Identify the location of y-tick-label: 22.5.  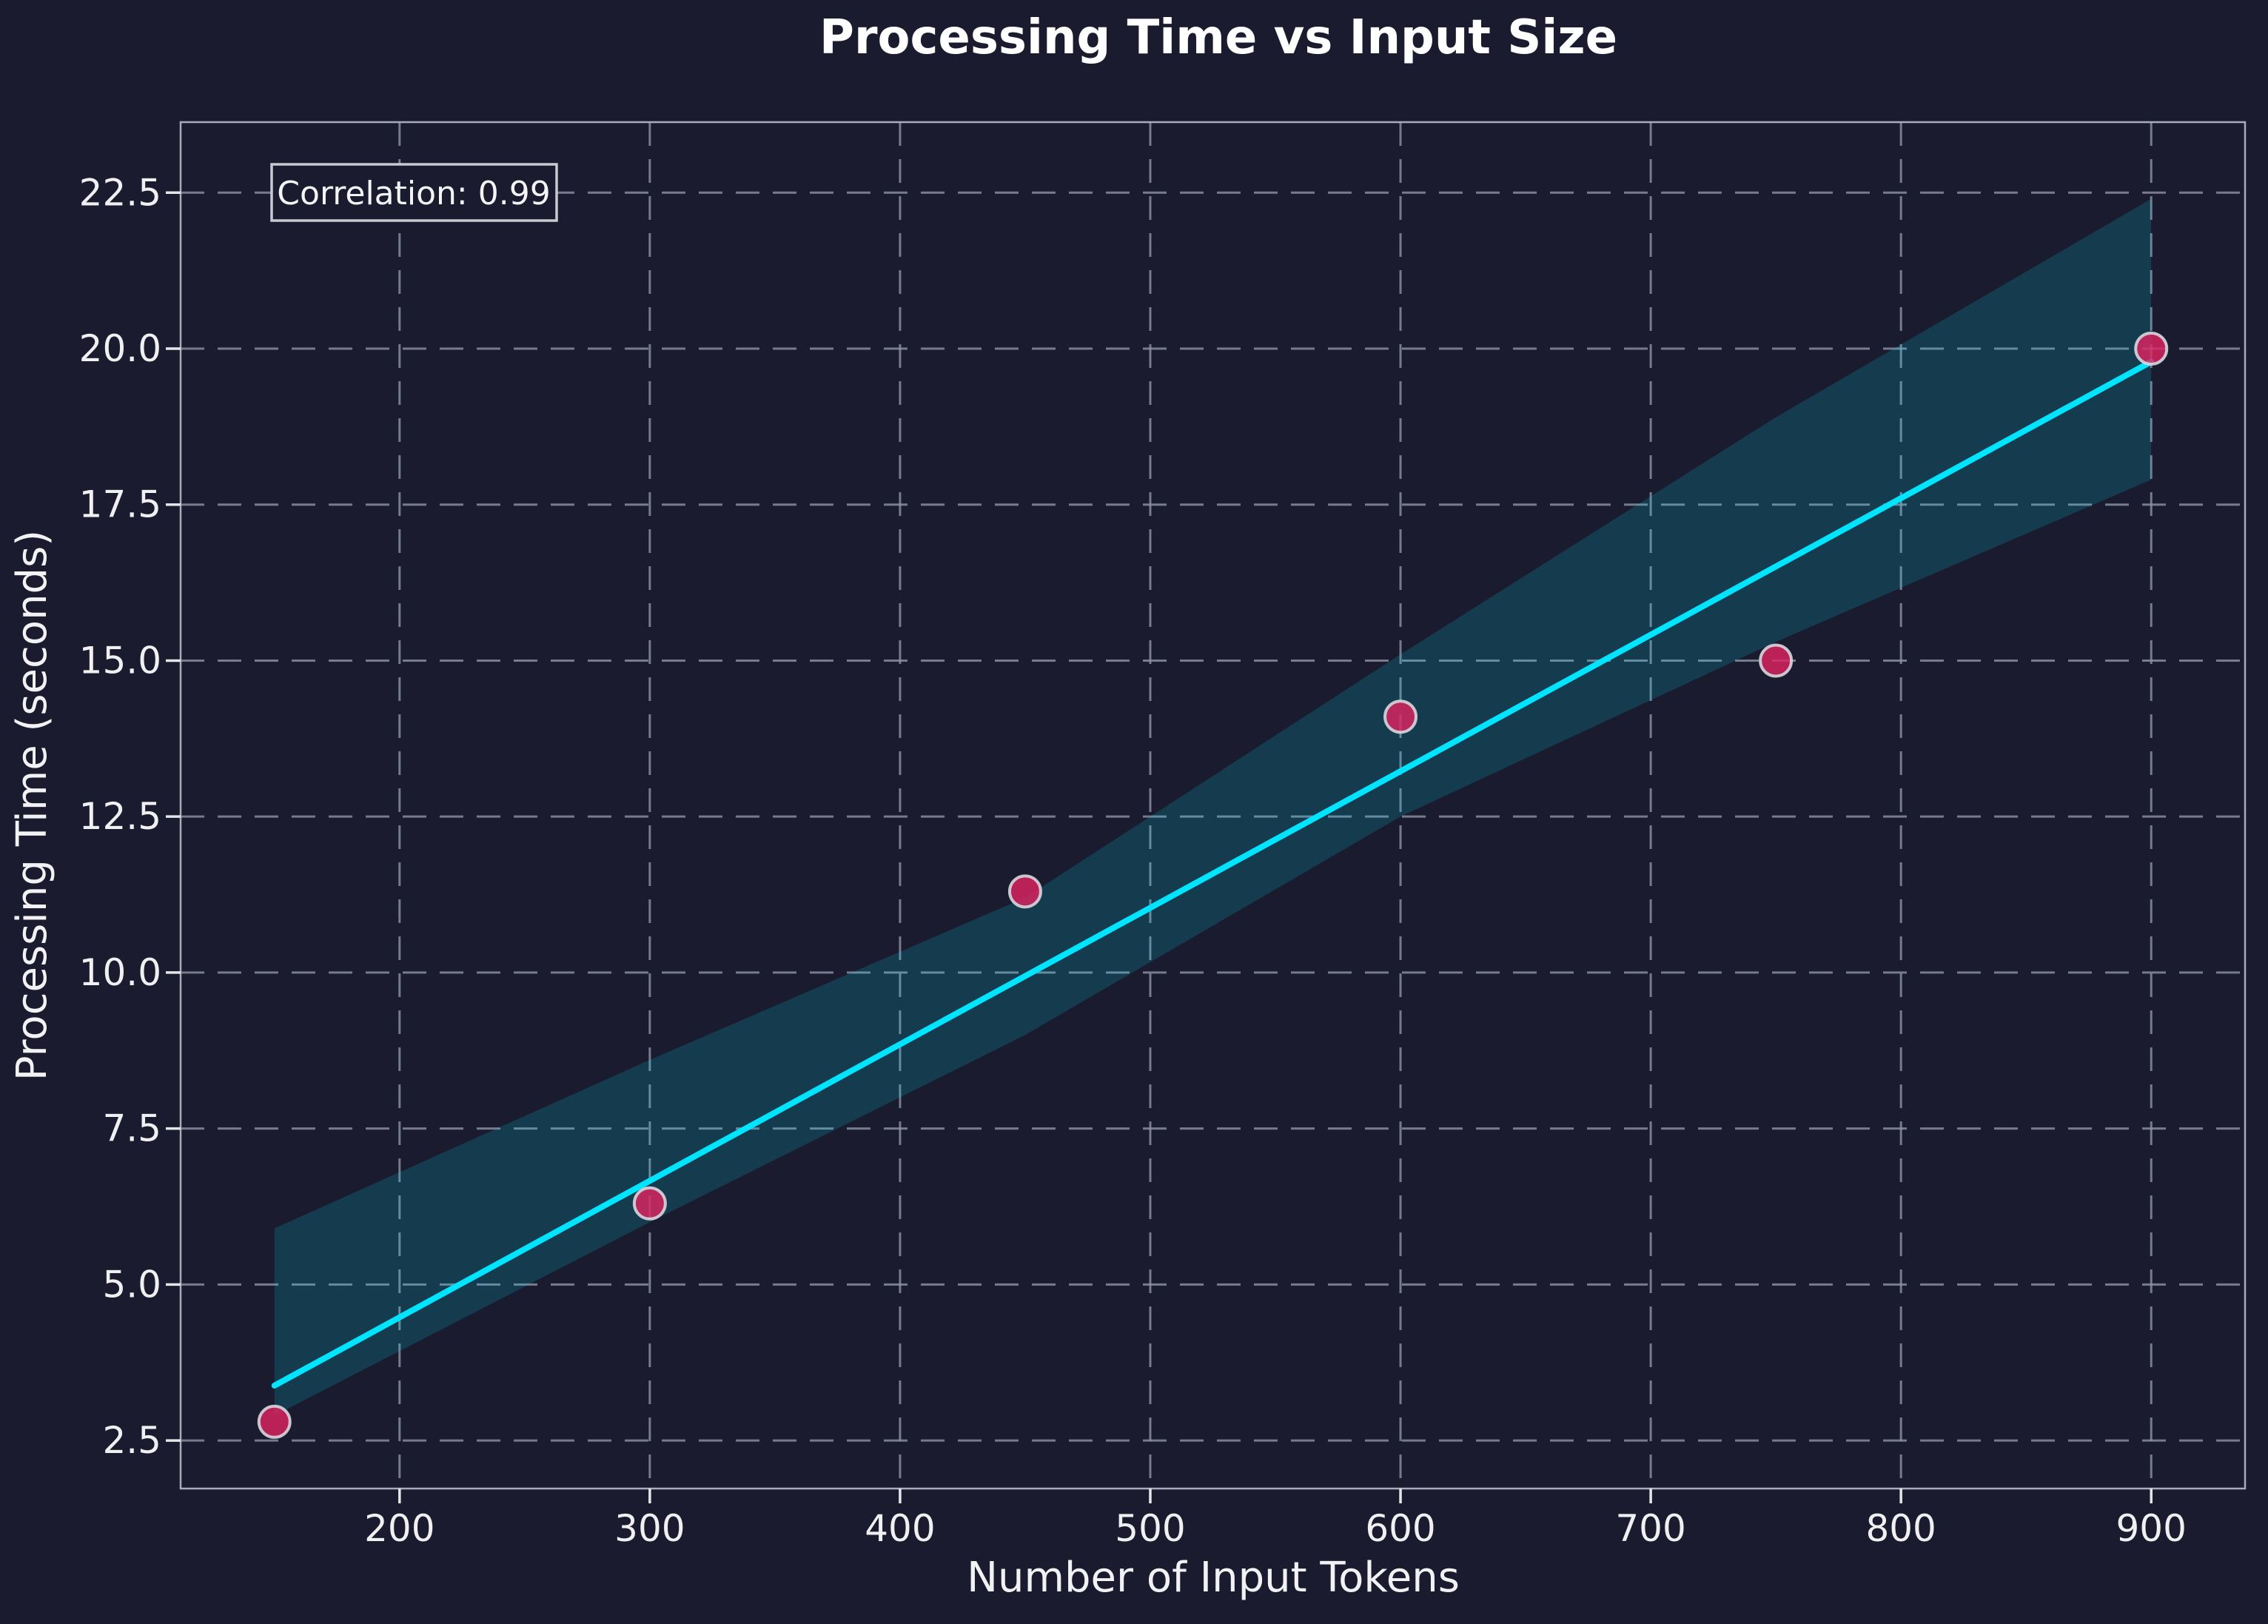
(120, 192).